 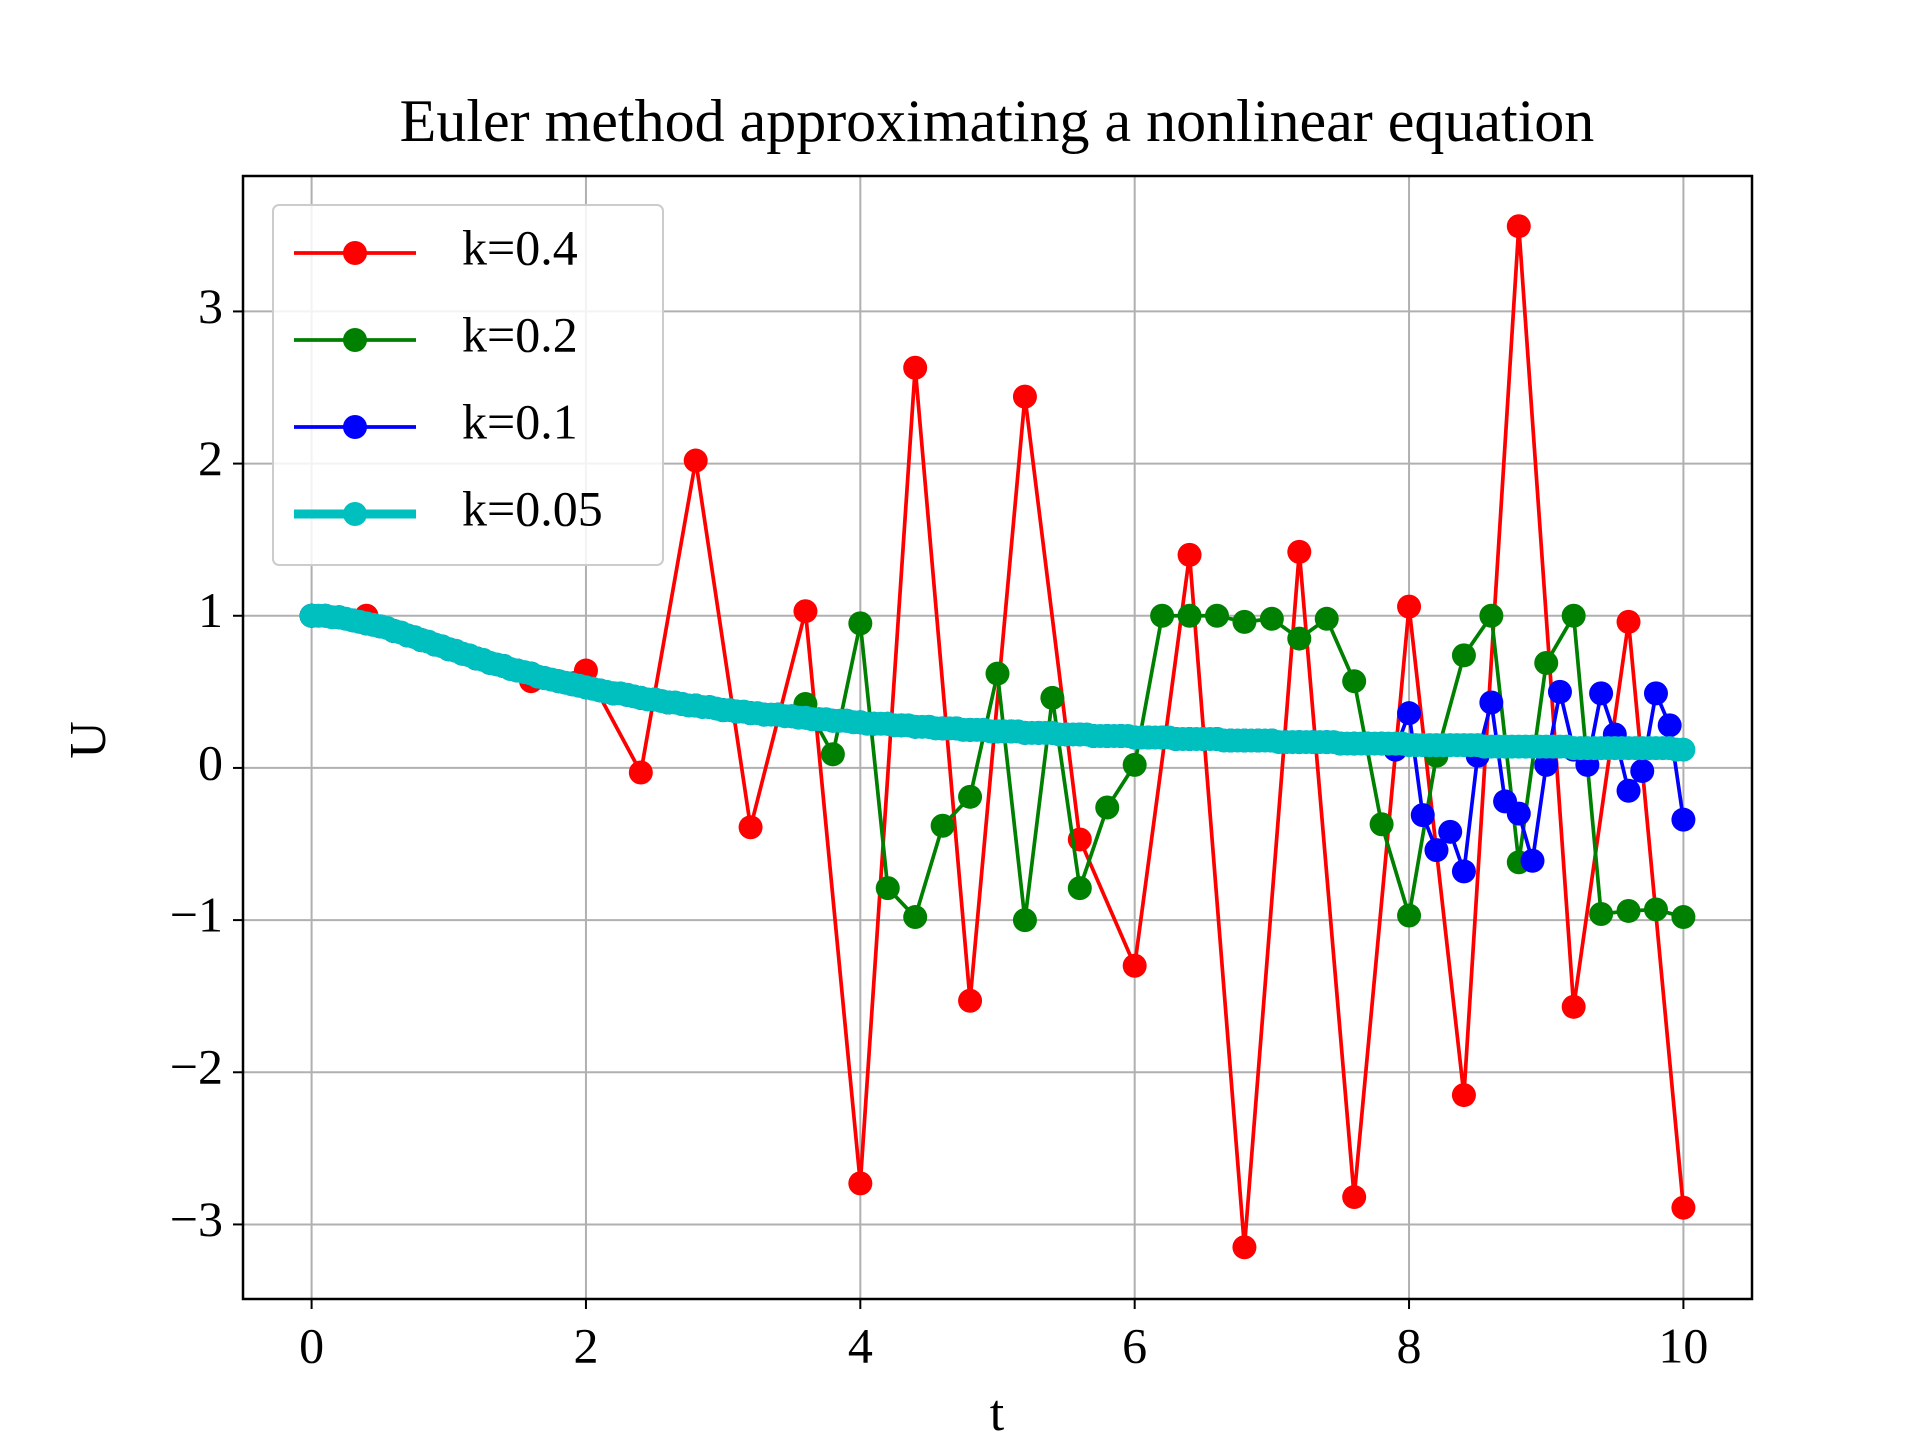 What do you see at coordinates (585, 1345) in the screenshot?
I see `x-tick-label: 2` at bounding box center [585, 1345].